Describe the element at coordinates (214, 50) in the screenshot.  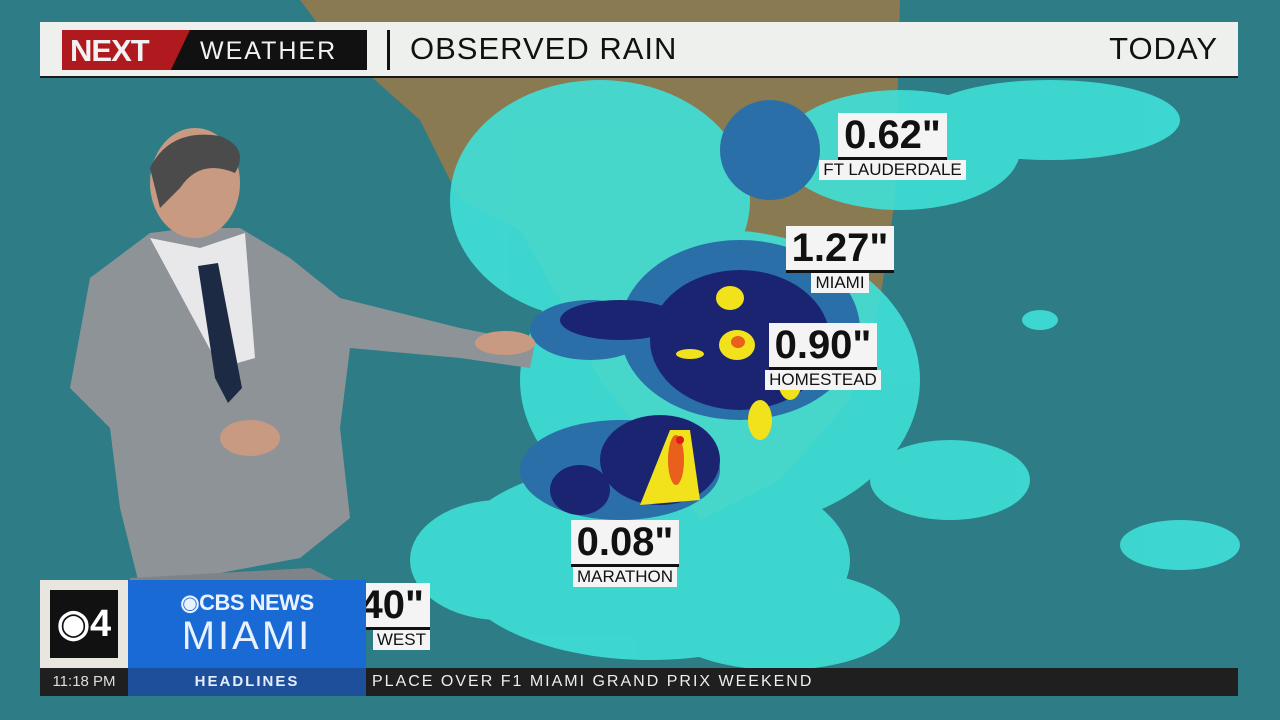
I see `next-weather-logo: NEXT WEATHER` at that location.